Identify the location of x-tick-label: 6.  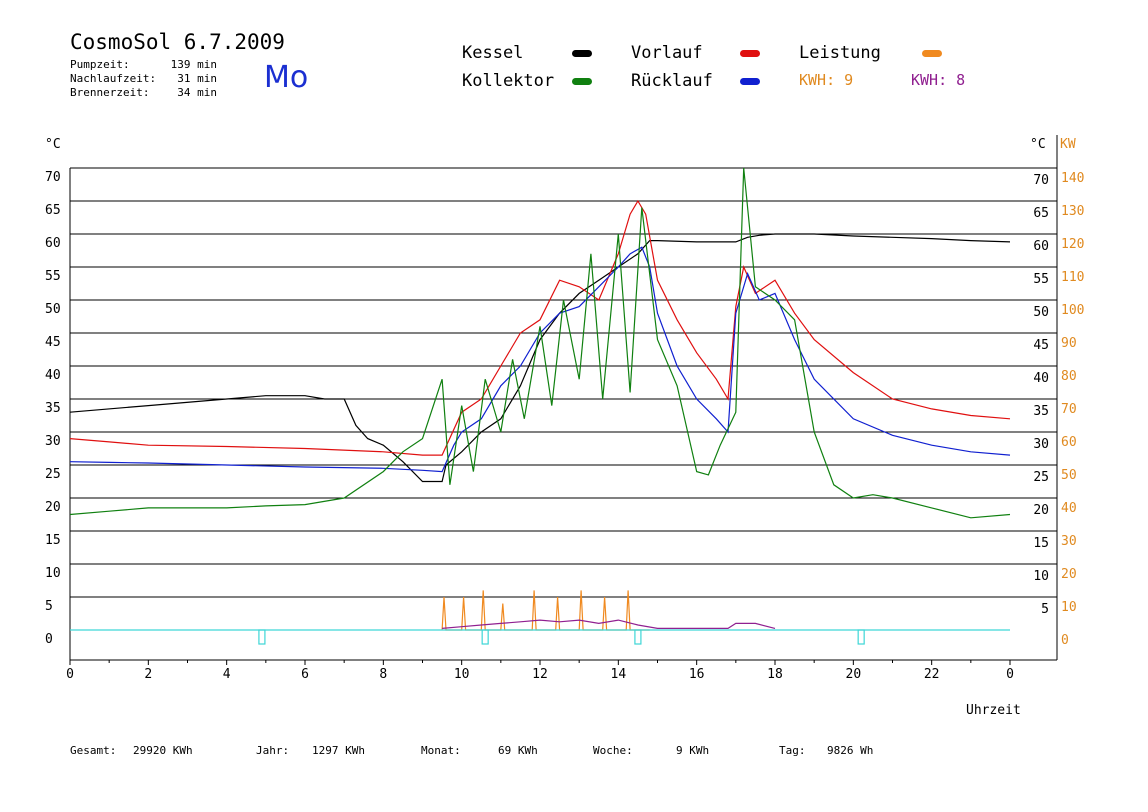
(305, 674).